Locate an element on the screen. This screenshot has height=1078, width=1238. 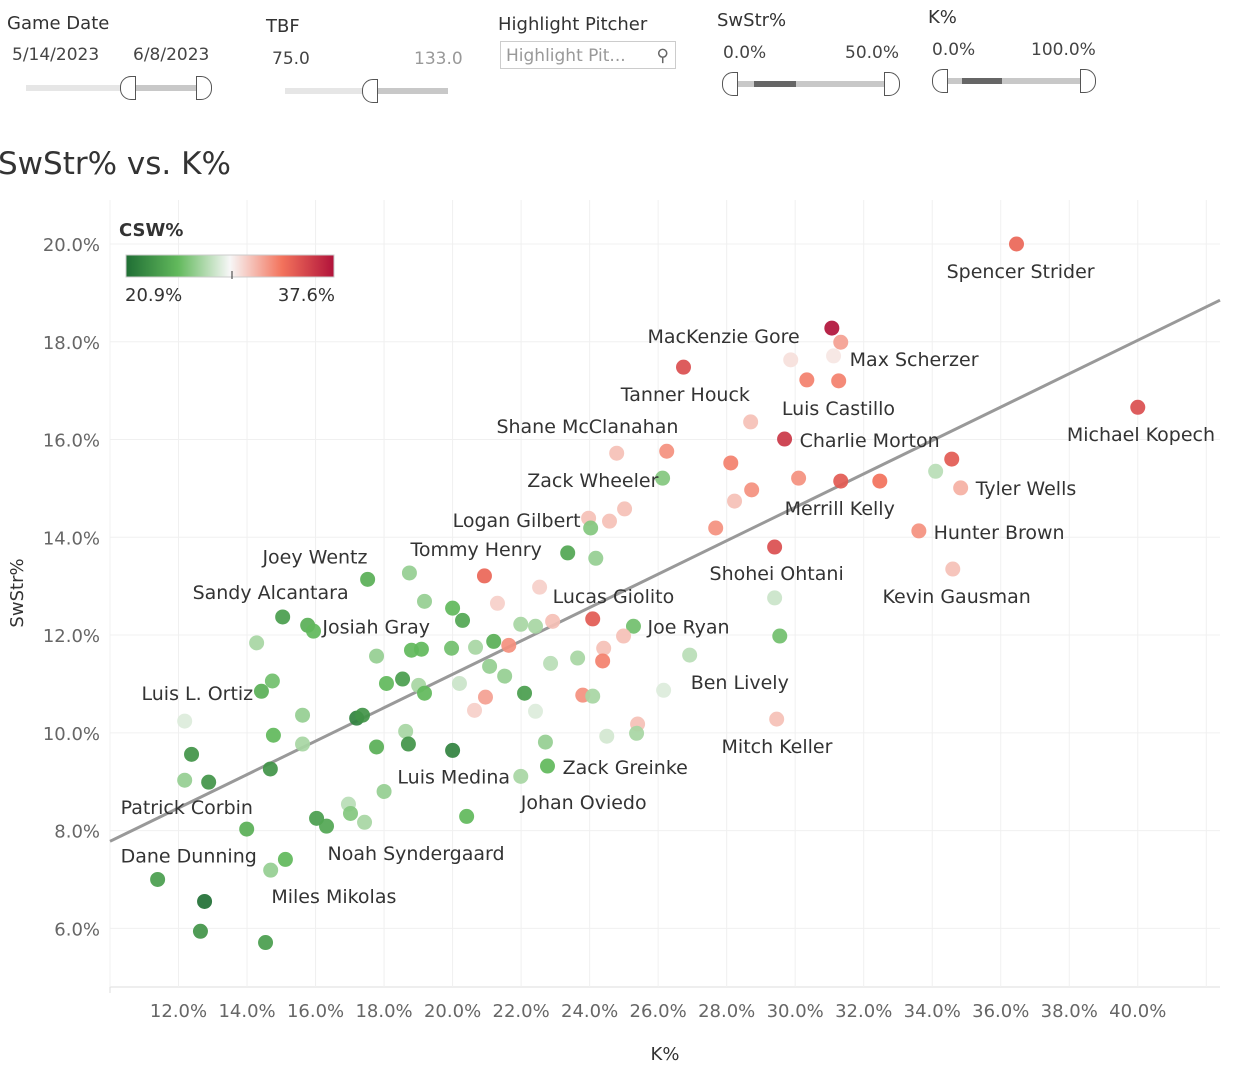
k-min-handle is located at coordinates (940, 81).